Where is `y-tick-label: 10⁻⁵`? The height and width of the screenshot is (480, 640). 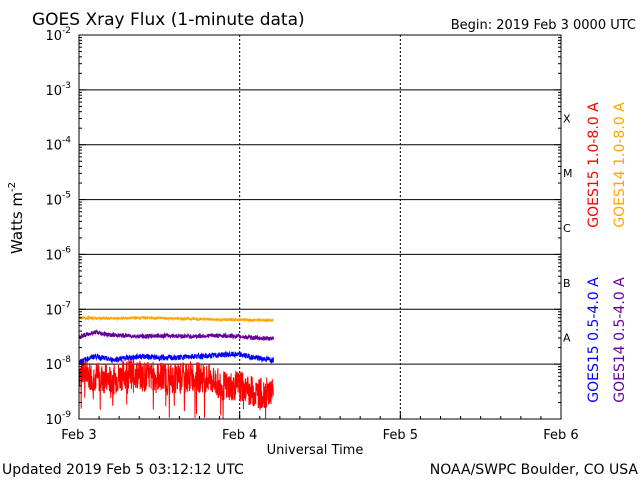 y-tick-label: 10⁻⁵ is located at coordinates (58, 200).